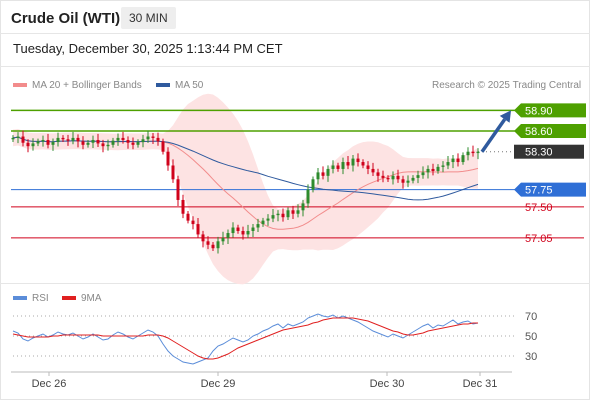 This screenshot has width=590, height=400. Describe the element at coordinates (66, 18) in the screenshot. I see `instrument-title: Crude Oil (WTI)` at that location.